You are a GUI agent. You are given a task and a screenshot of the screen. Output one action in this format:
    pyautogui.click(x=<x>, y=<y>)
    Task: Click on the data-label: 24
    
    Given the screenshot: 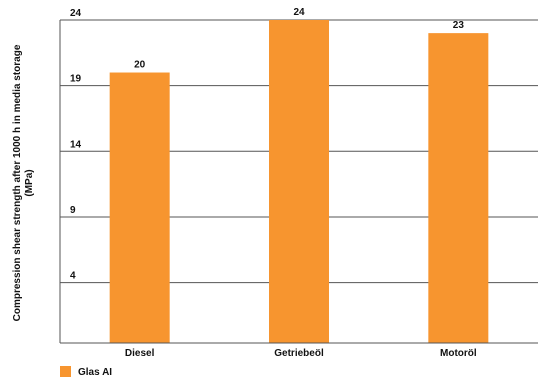 What is the action you would take?
    pyautogui.click(x=299, y=12)
    